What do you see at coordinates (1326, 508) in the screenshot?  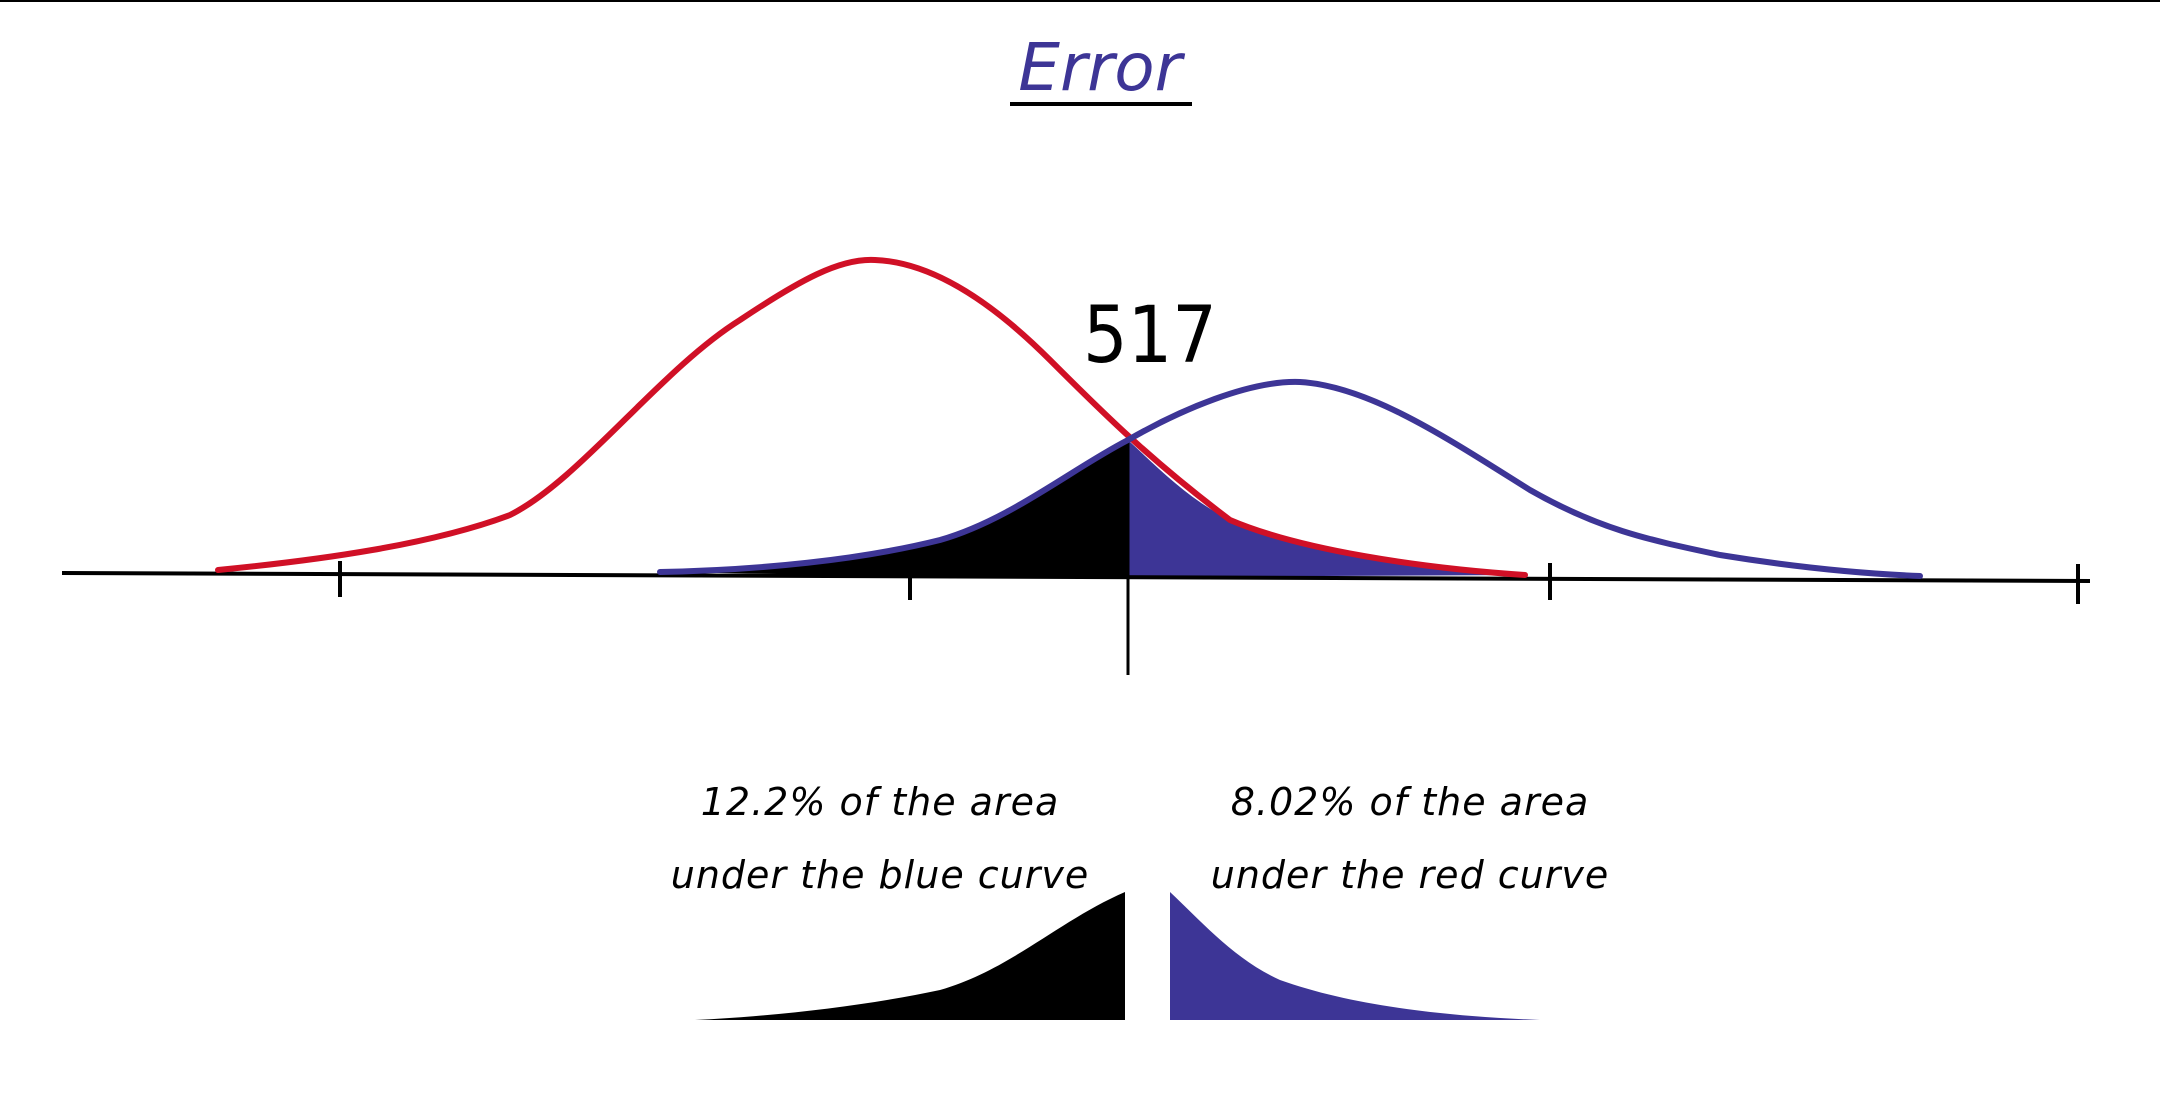 I see `red-curve-right-tail-fill` at bounding box center [1326, 508].